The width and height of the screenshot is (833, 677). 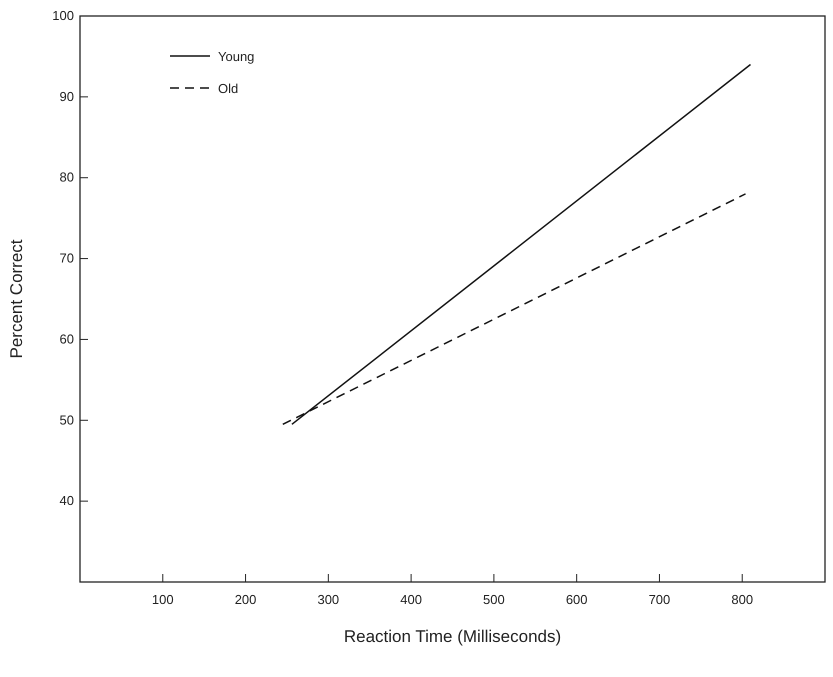 What do you see at coordinates (67, 500) in the screenshot?
I see `y-tick-label: 40` at bounding box center [67, 500].